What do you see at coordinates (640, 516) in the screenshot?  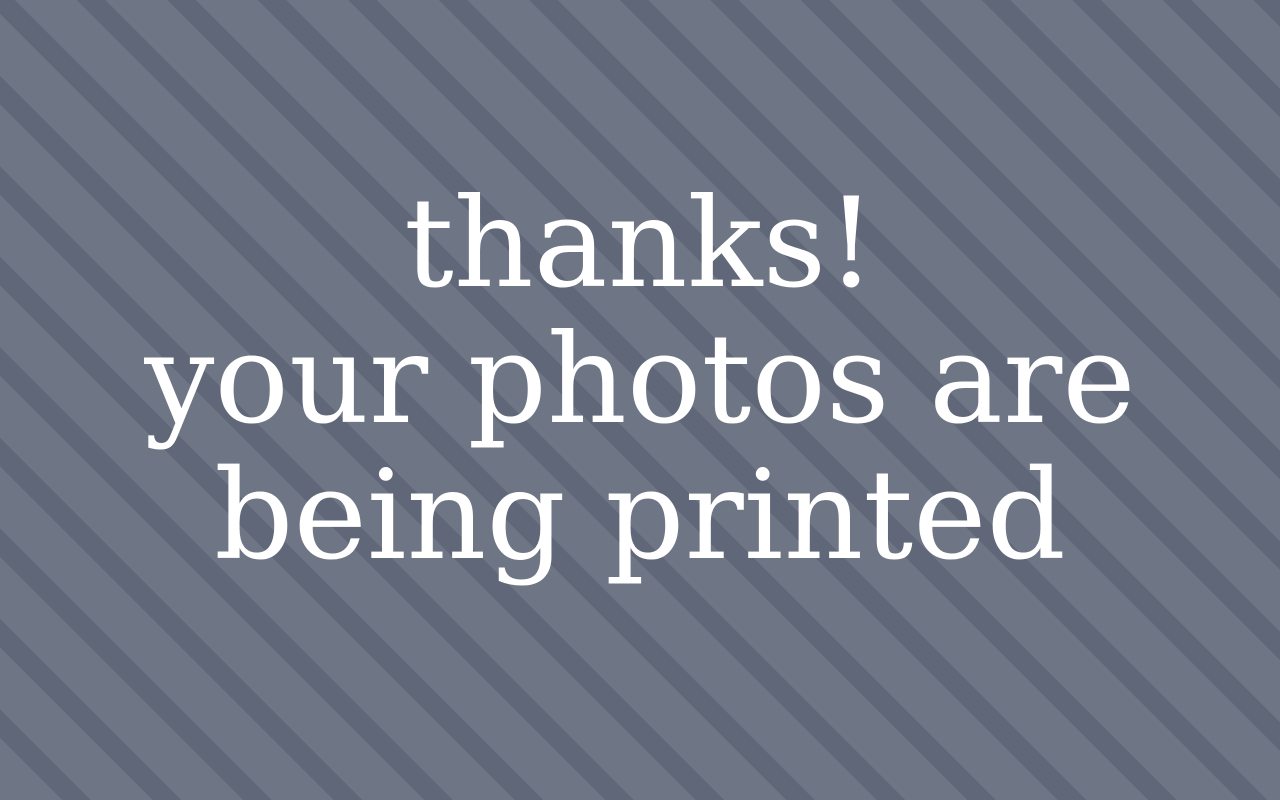 I see `printing-status-line: being printed` at bounding box center [640, 516].